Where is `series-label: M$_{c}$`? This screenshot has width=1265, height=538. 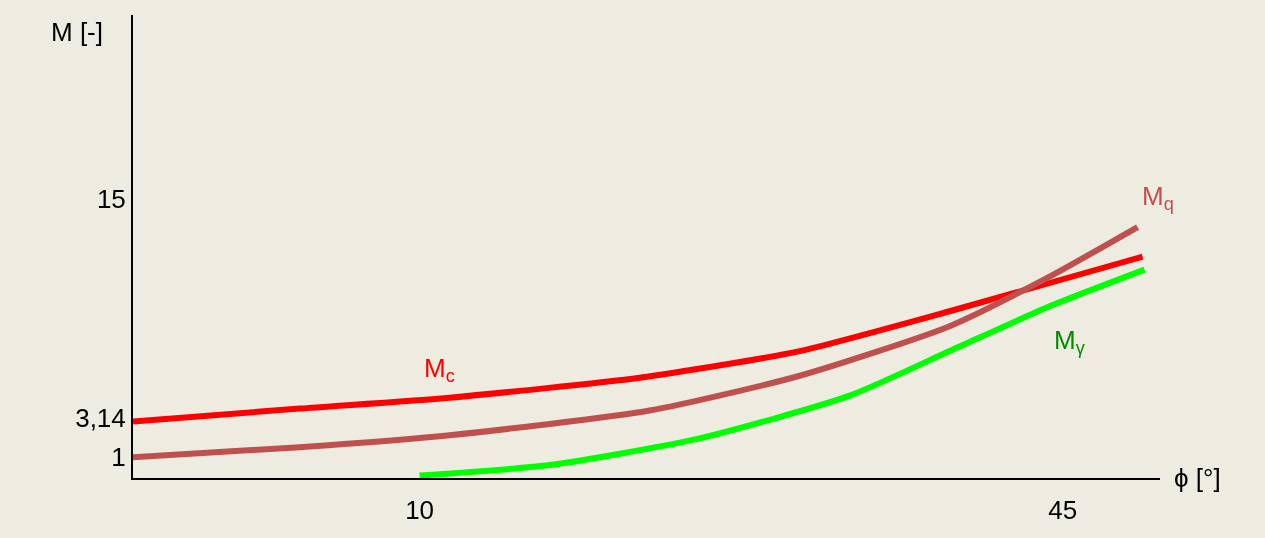
series-label: M$_{c}$ is located at coordinates (439, 370).